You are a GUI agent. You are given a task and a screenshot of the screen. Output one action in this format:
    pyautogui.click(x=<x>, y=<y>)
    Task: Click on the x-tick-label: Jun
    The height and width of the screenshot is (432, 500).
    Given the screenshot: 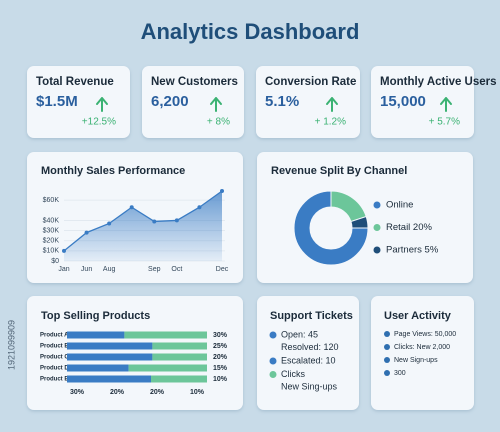 What is the action you would take?
    pyautogui.click(x=86, y=269)
    